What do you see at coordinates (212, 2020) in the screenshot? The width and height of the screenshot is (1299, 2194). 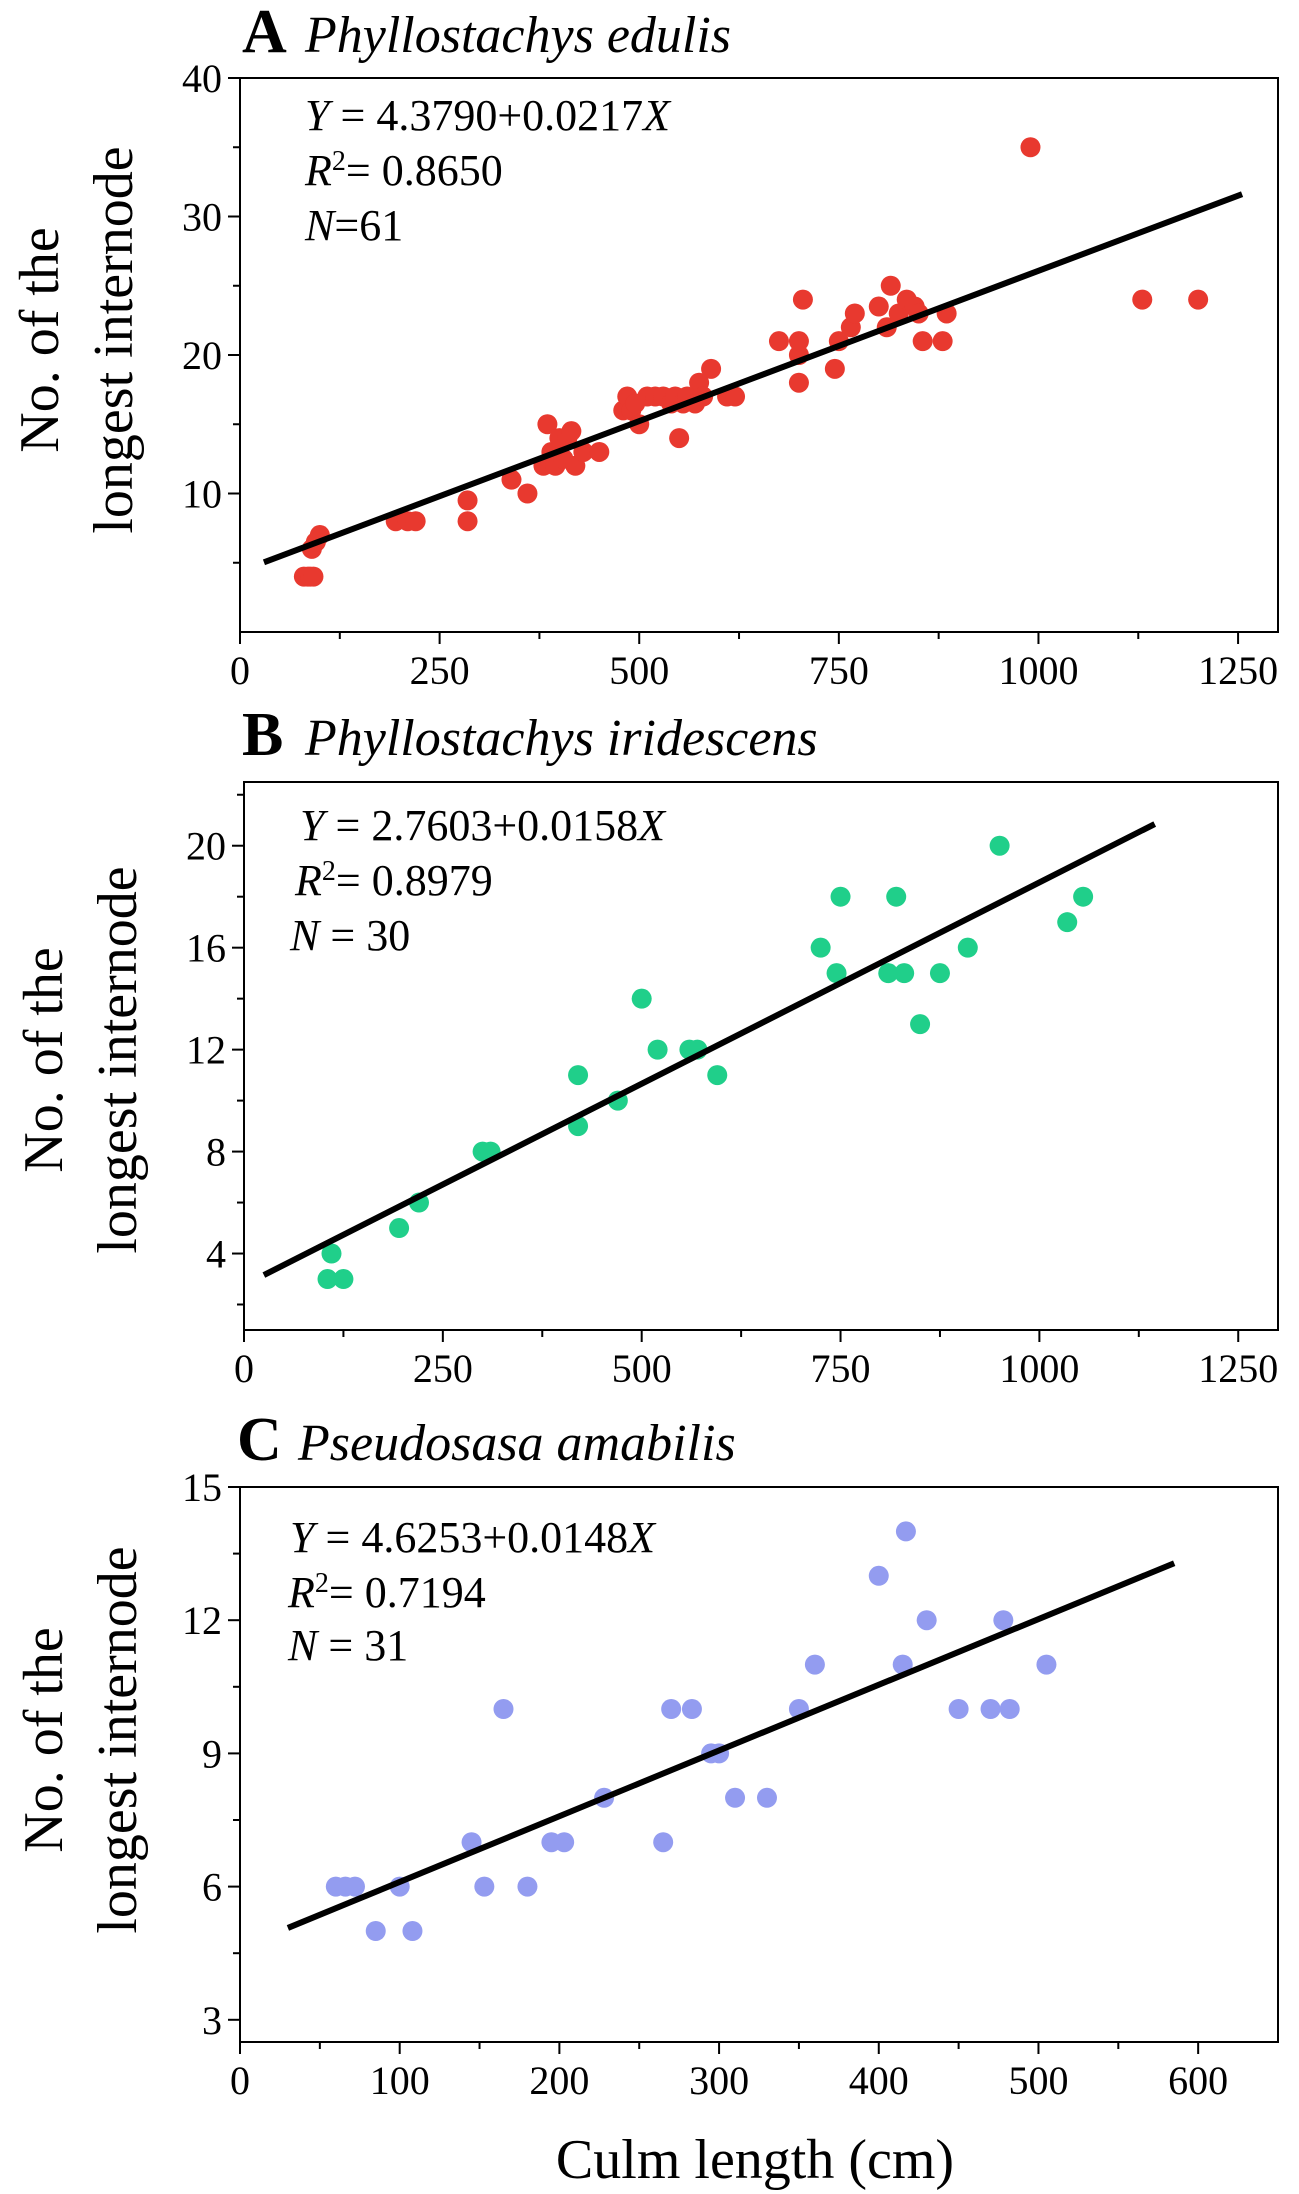 I see `panel-c-ytick-label: 3` at bounding box center [212, 2020].